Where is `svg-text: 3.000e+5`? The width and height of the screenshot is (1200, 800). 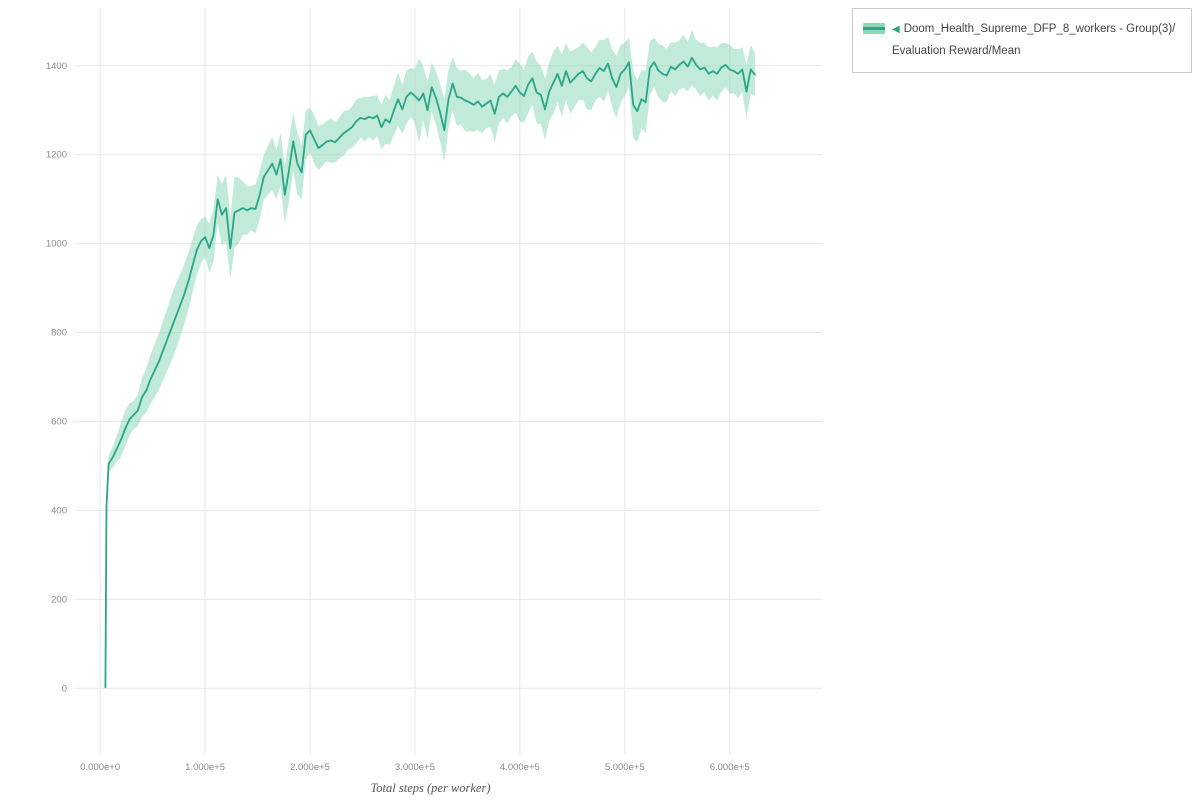 svg-text: 3.000e+5 is located at coordinates (415, 767).